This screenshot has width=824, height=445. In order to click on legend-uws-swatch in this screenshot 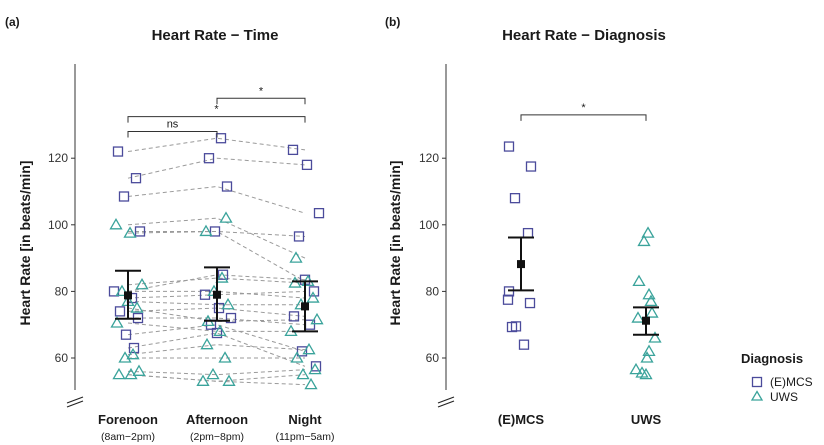, I will do `click(757, 395)`.